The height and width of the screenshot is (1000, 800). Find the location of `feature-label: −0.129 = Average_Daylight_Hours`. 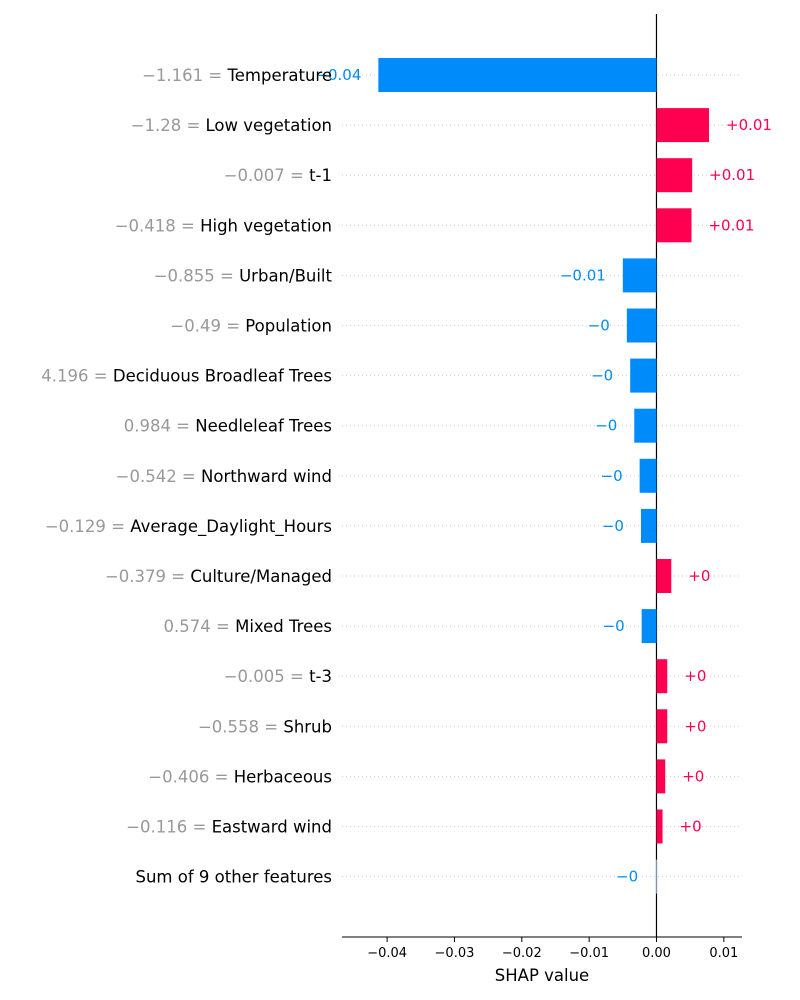

feature-label: −0.129 = Average_Daylight_Hours is located at coordinates (188, 527).